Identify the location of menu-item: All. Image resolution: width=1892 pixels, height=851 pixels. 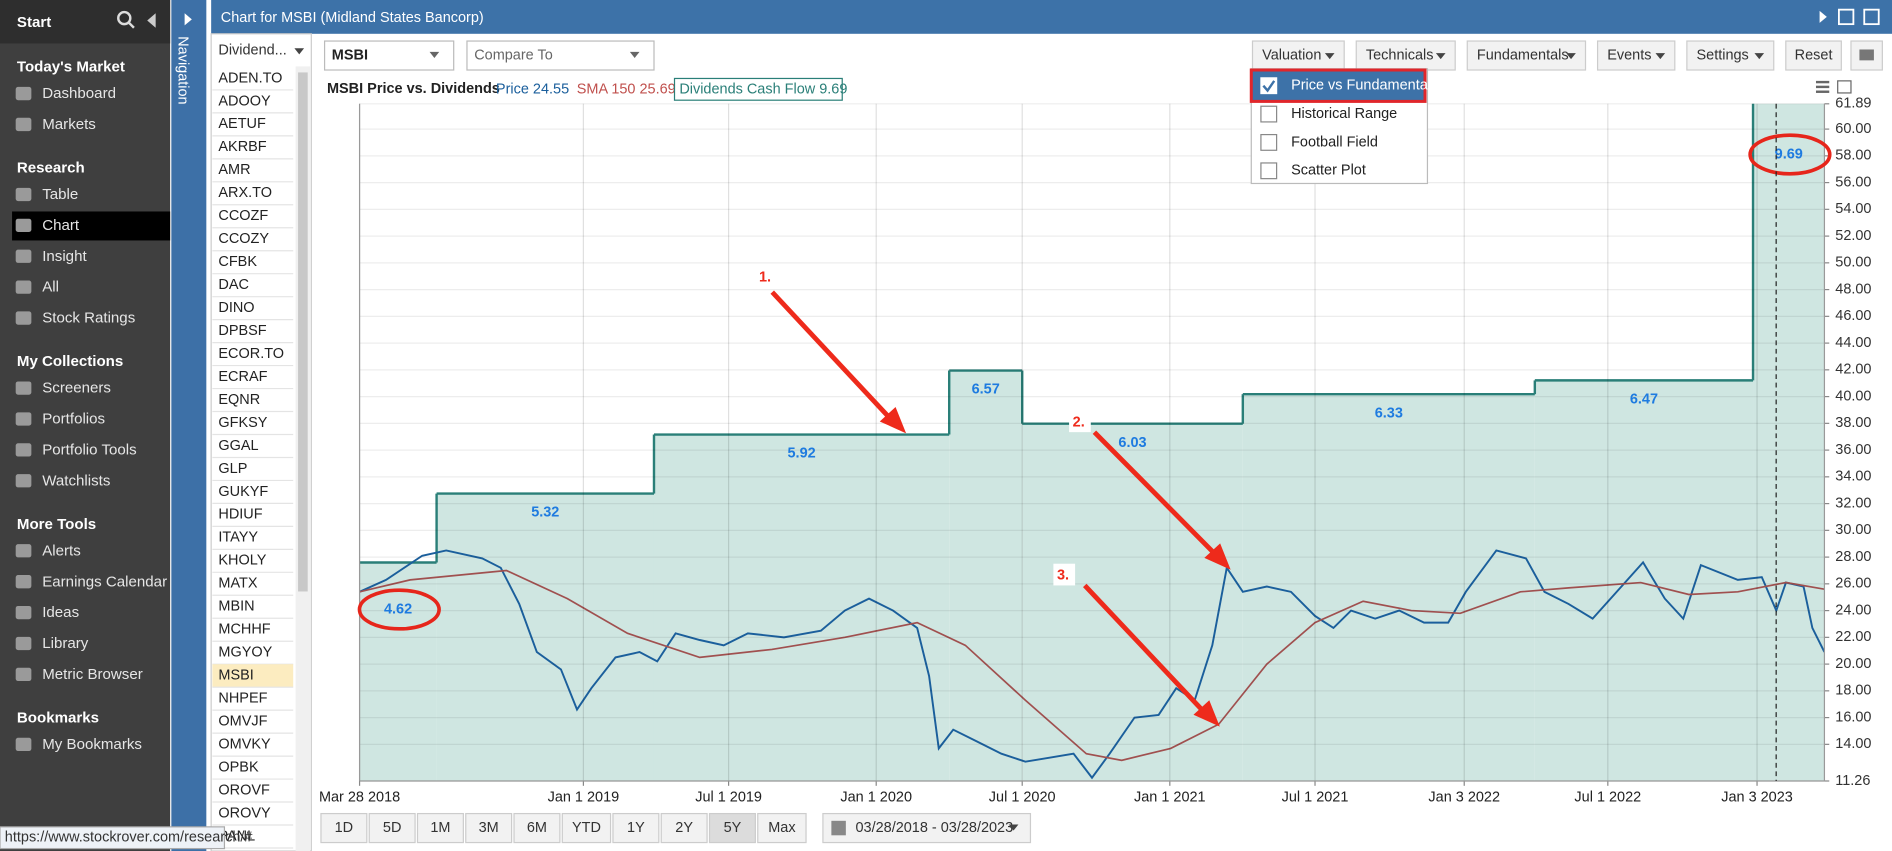
(50, 287).